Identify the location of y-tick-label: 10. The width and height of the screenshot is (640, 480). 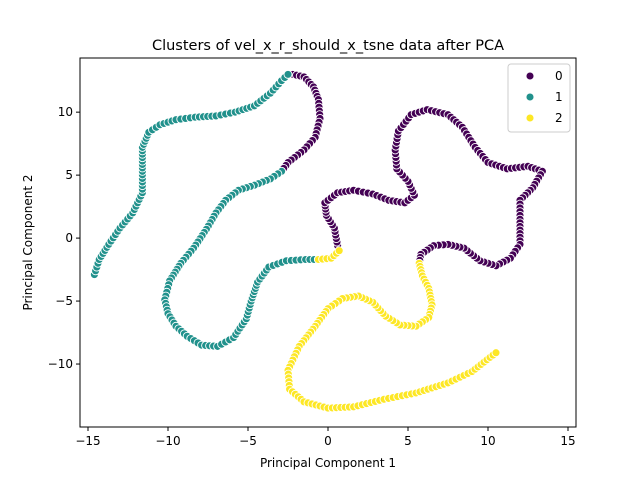
(65, 112).